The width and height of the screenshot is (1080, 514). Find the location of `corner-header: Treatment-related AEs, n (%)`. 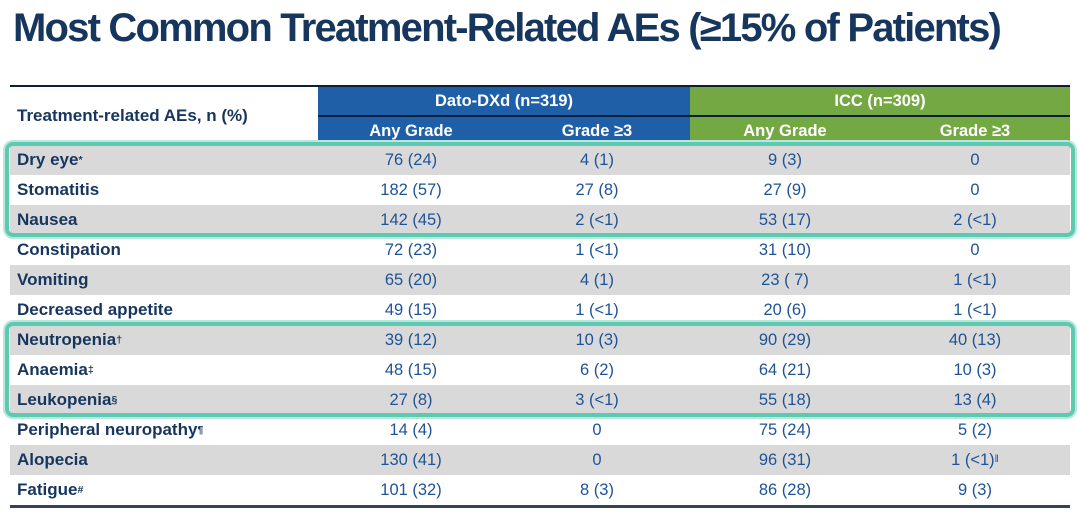

corner-header: Treatment-related AEs, n (%) is located at coordinates (164, 116).